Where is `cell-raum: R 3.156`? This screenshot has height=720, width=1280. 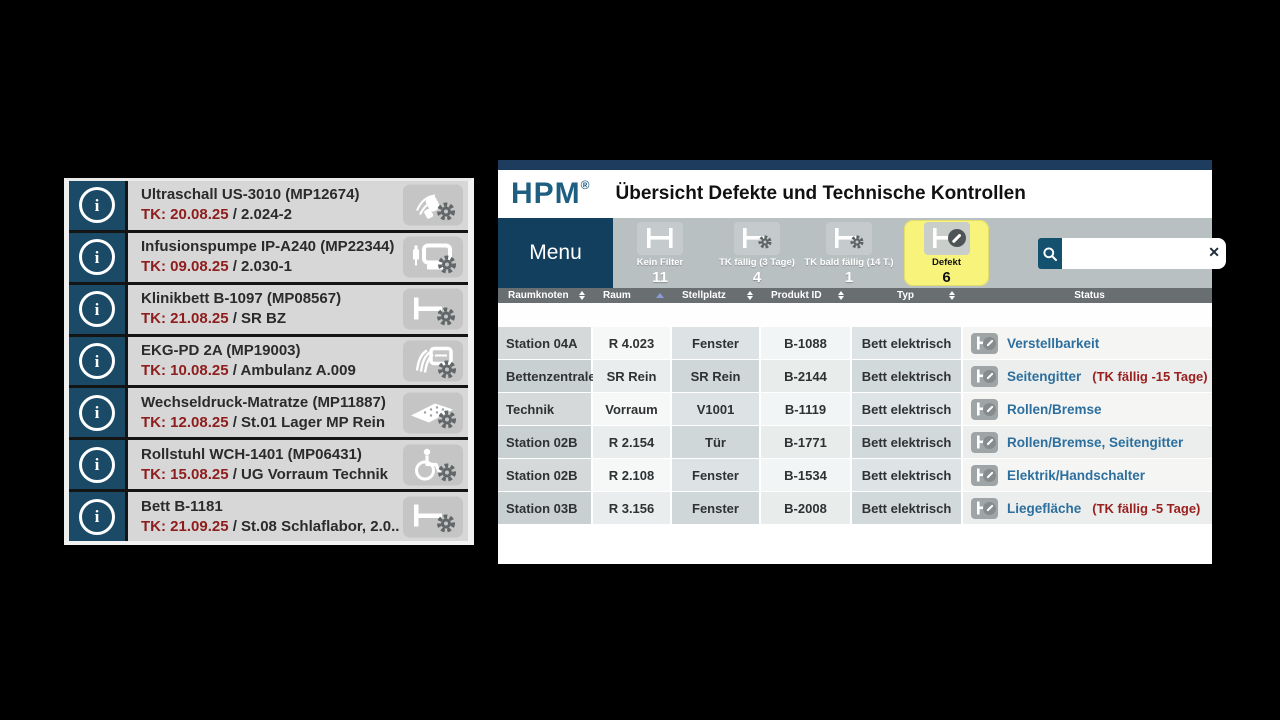 cell-raum: R 3.156 is located at coordinates (631, 508).